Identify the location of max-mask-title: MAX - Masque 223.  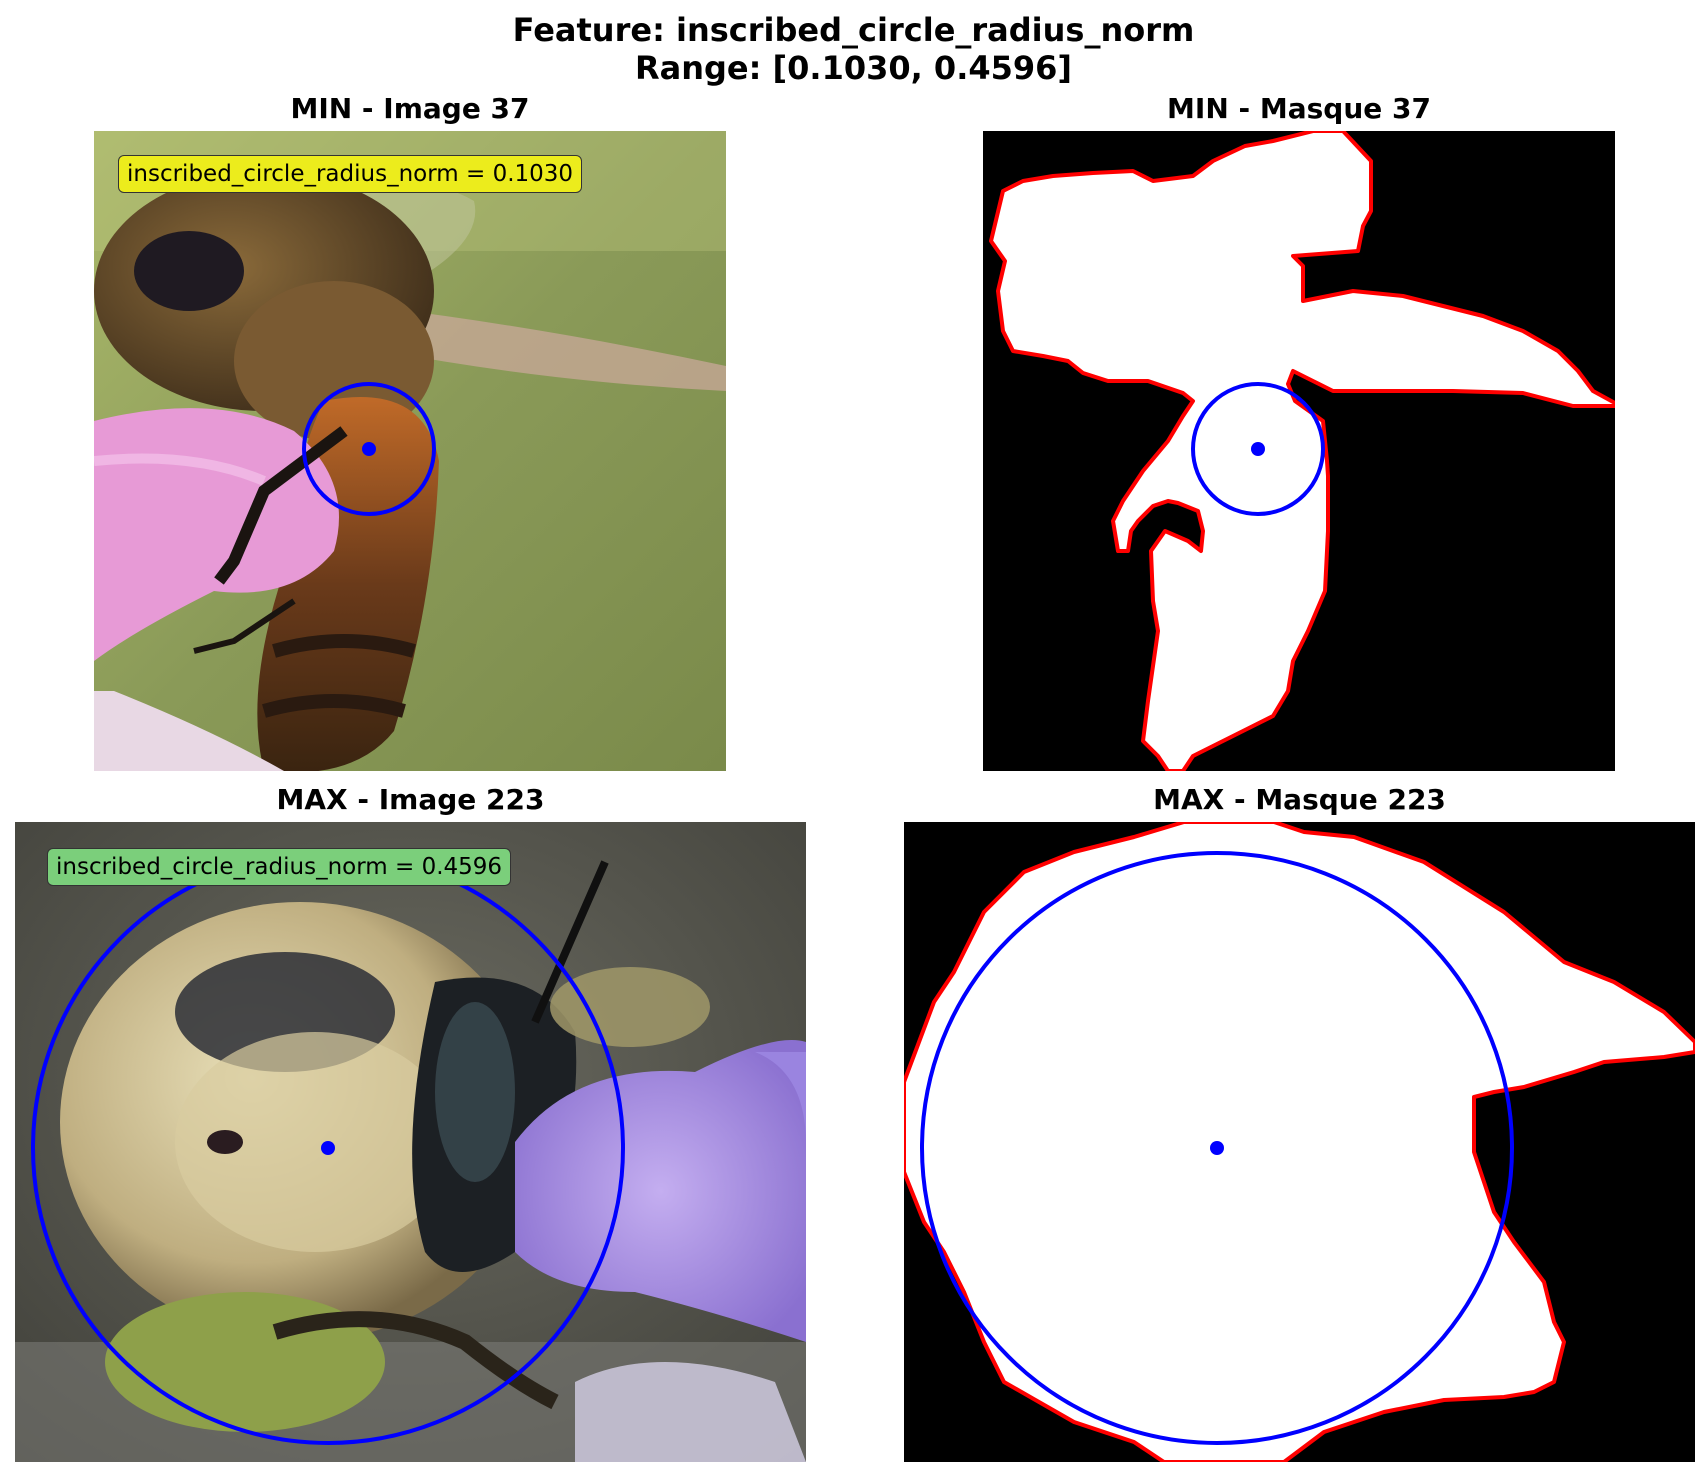
(1299, 800).